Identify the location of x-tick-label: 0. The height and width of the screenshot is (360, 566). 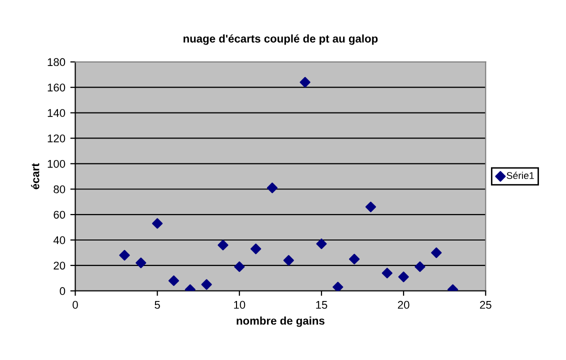
(75, 304).